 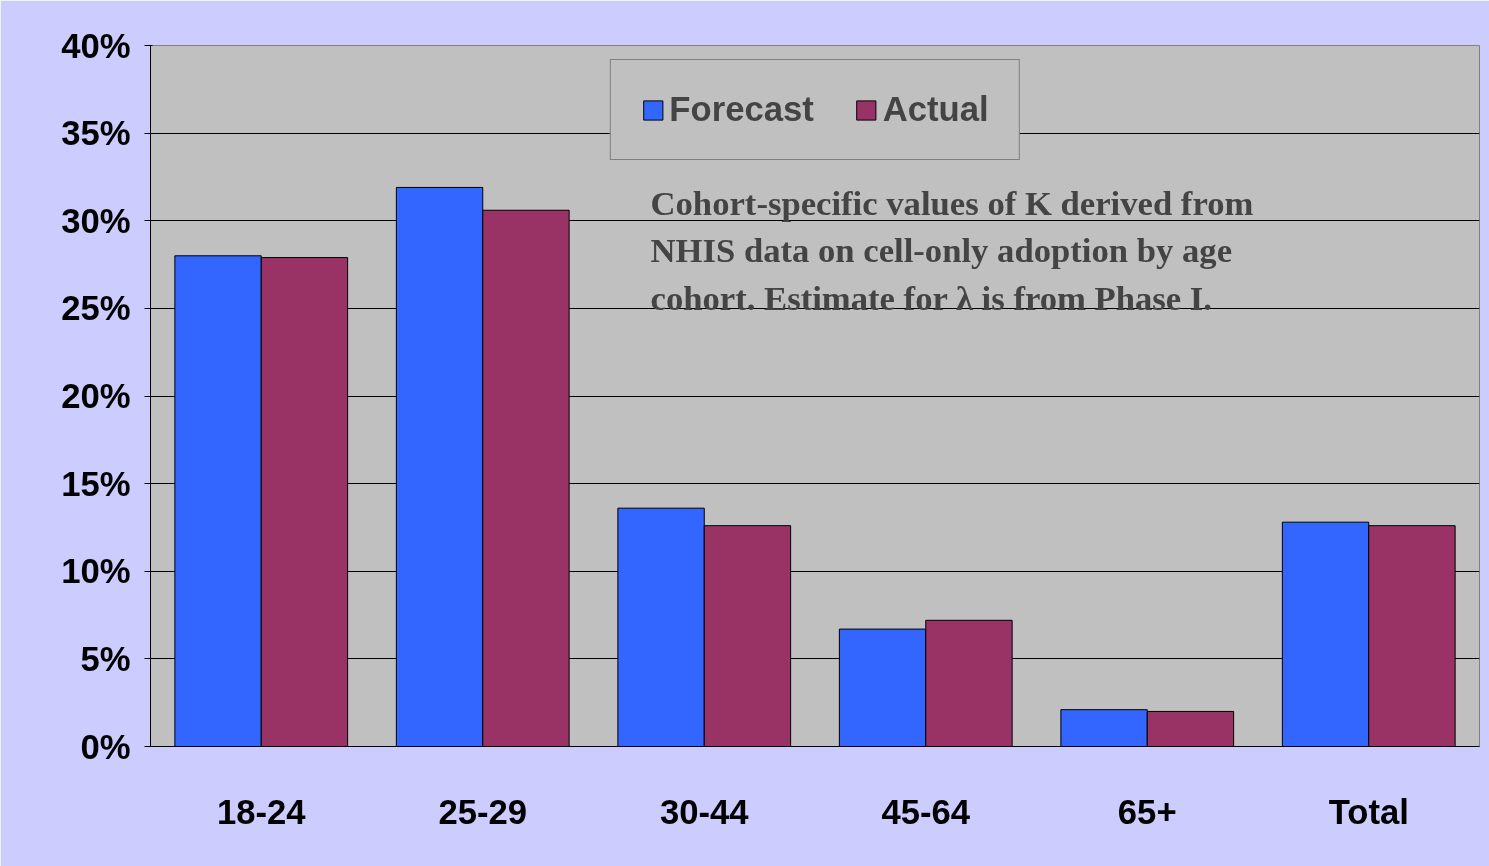 I want to click on x-tick-label: Total, so click(x=1368, y=811).